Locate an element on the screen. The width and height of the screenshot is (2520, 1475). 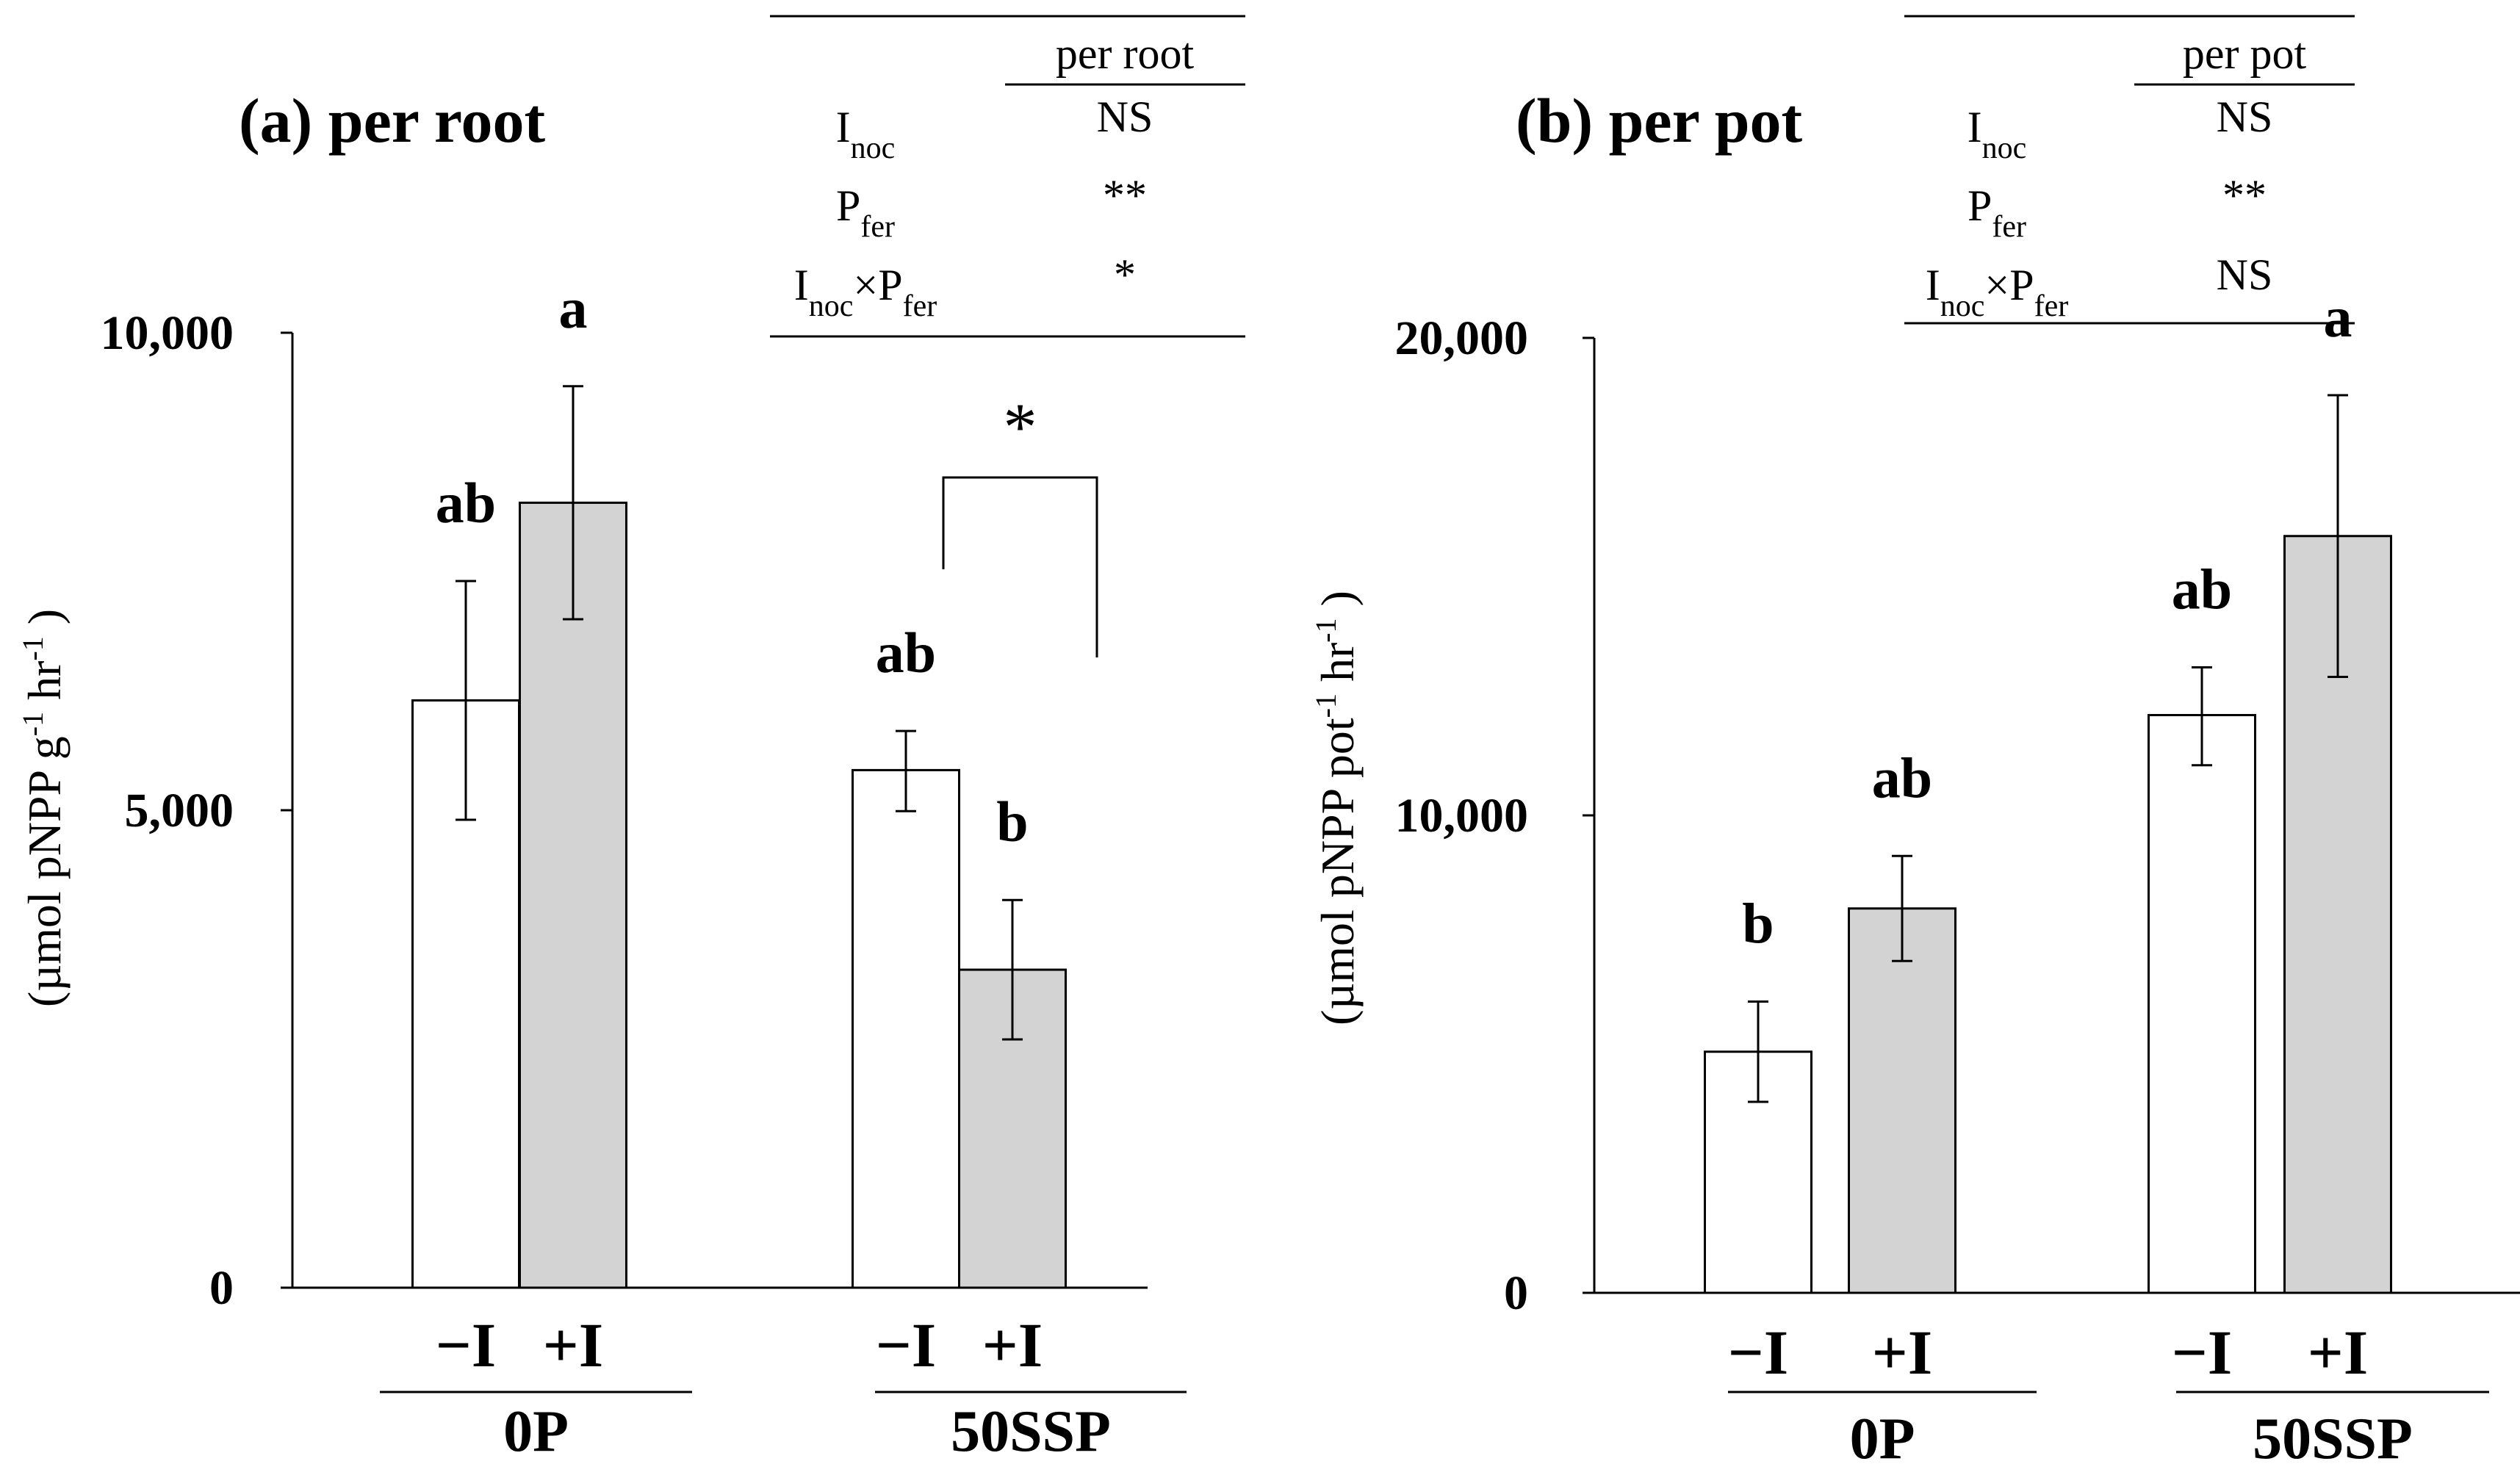
significance-bracket-mark: * is located at coordinates (1021, 426).